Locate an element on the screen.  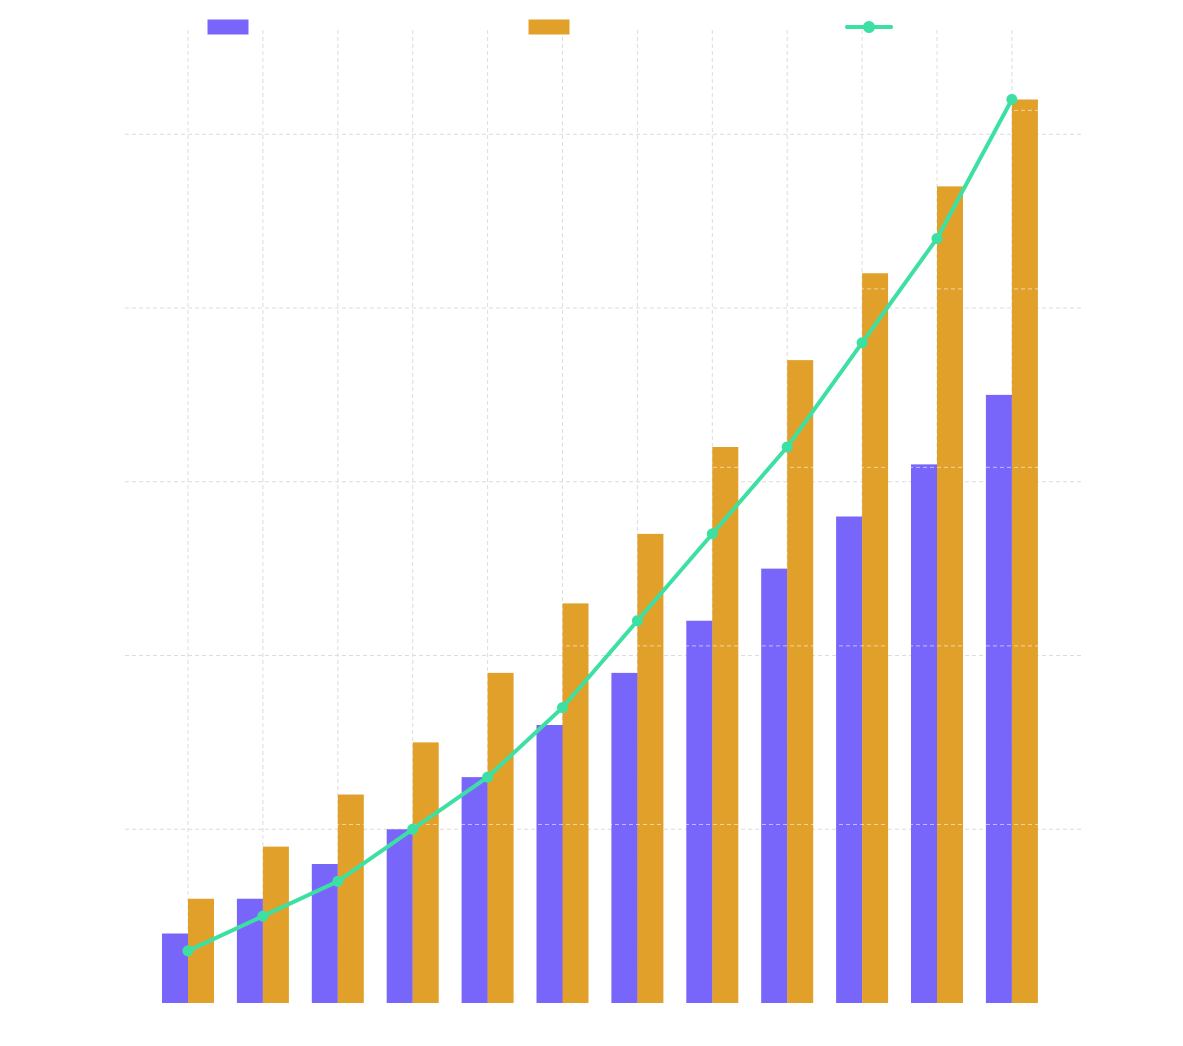
legend is located at coordinates (550, 27).